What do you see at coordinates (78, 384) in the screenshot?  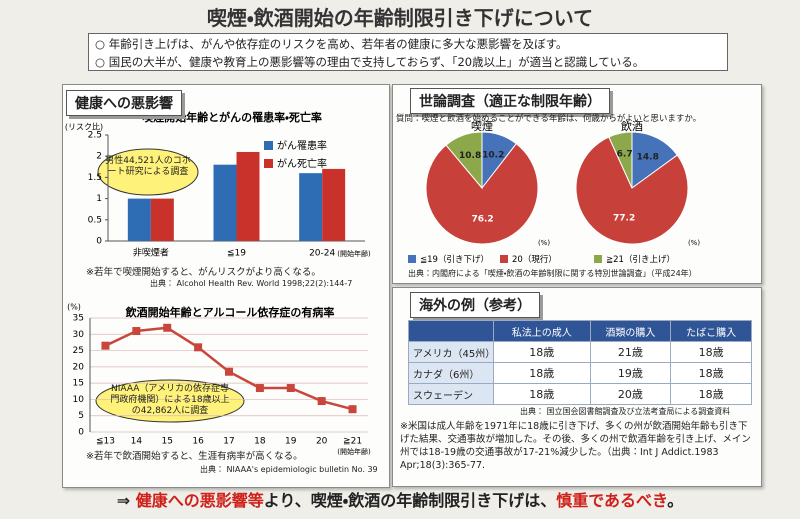 I see `y-tick-label: 15` at bounding box center [78, 384].